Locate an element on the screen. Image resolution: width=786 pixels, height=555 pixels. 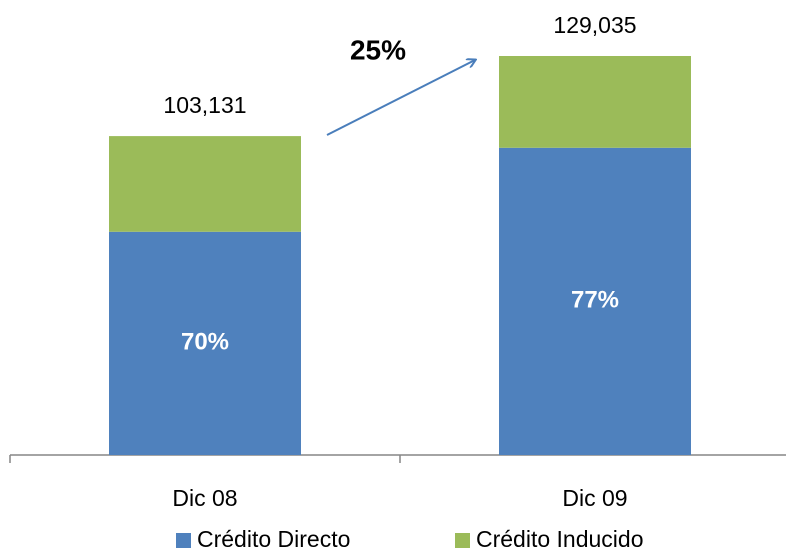
x-tick-label: Dic 09 is located at coordinates (594, 498).